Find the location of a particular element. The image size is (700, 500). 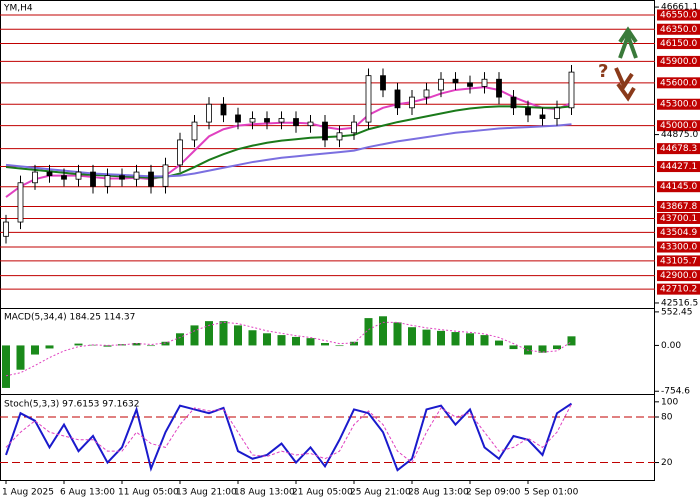

level-label: 43504.9 is located at coordinates (678, 233).